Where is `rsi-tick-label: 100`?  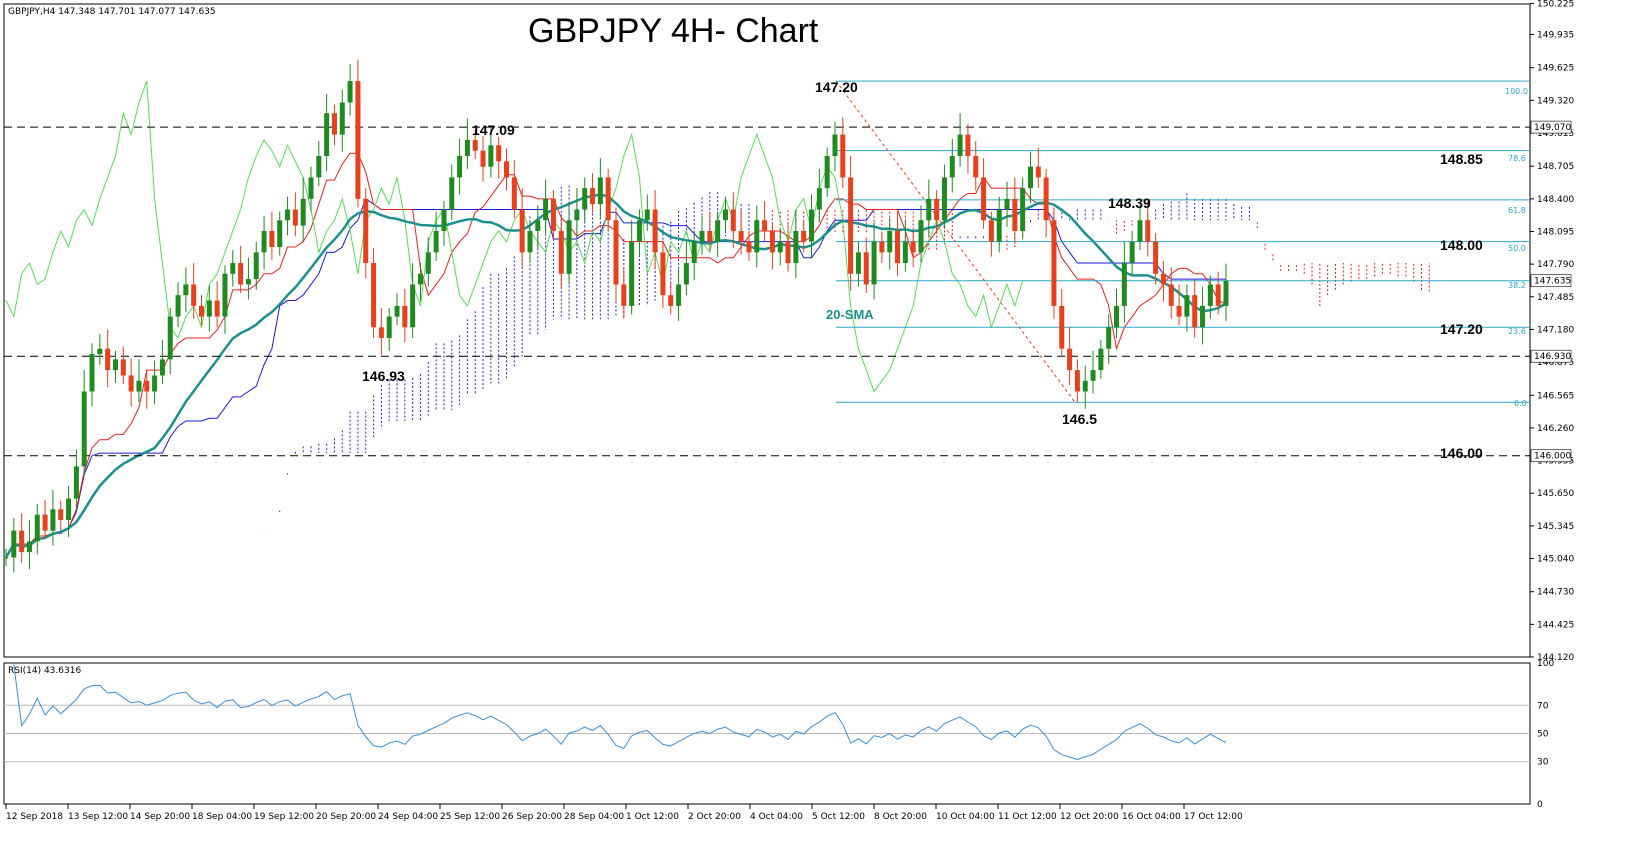
rsi-tick-label: 100 is located at coordinates (1545, 664).